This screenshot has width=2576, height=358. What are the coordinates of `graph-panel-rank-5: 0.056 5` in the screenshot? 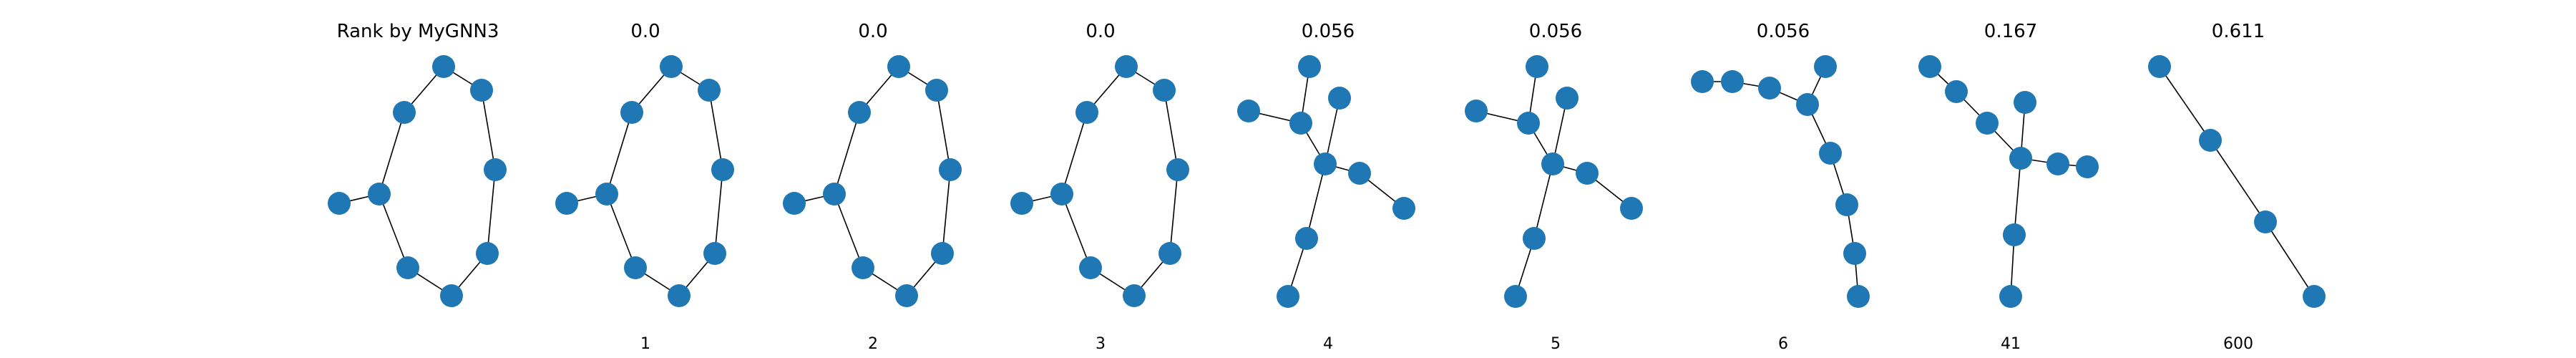 It's located at (1554, 187).